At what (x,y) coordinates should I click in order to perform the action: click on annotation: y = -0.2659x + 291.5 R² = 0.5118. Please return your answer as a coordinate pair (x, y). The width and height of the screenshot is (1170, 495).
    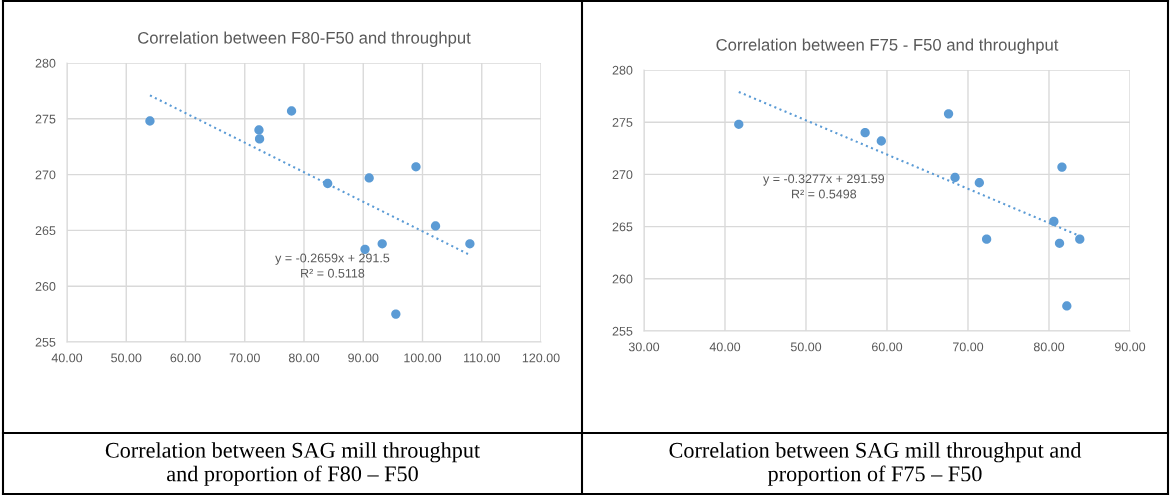
    Looking at the image, I should click on (332, 265).